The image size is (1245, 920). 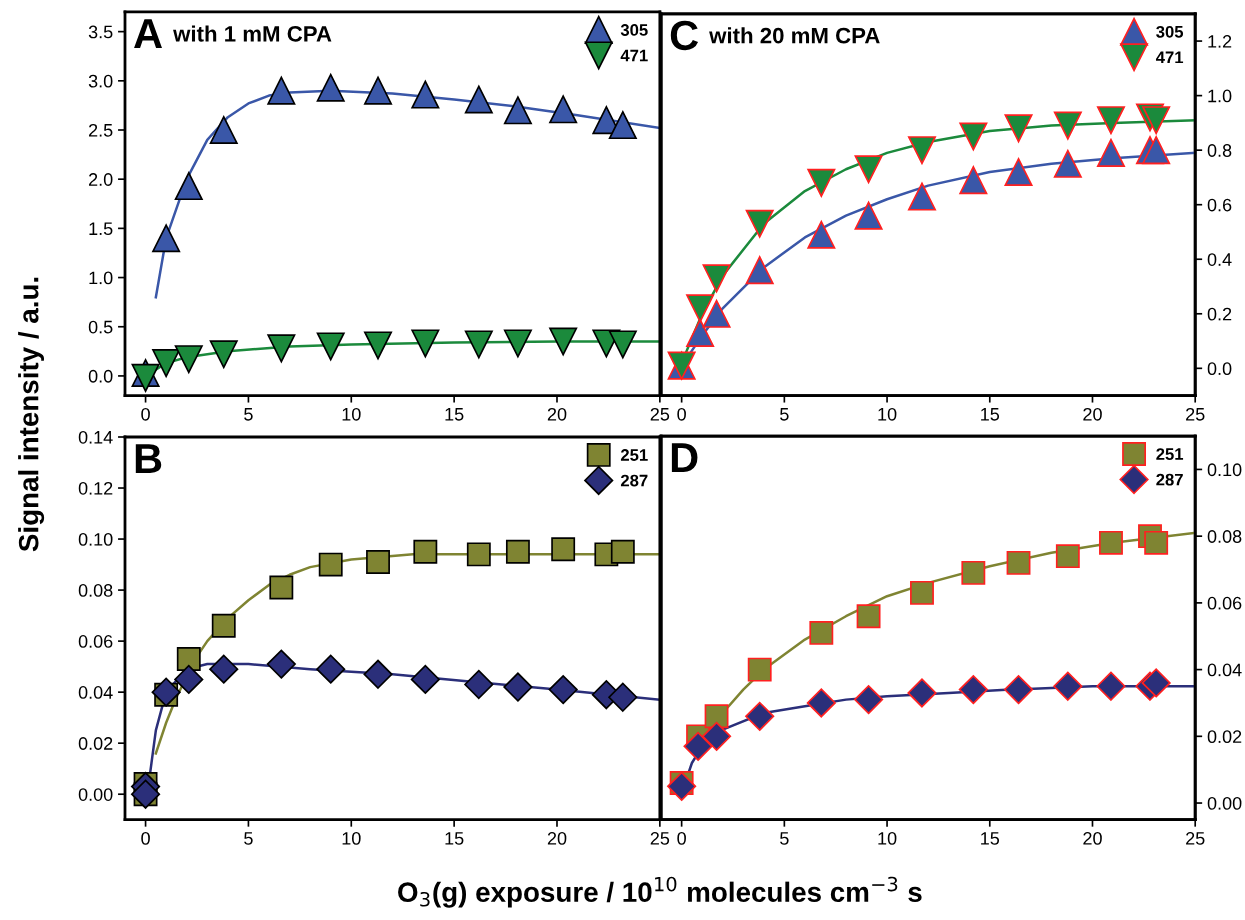 I want to click on y-tick-label: 0.02, so click(x=95, y=743).